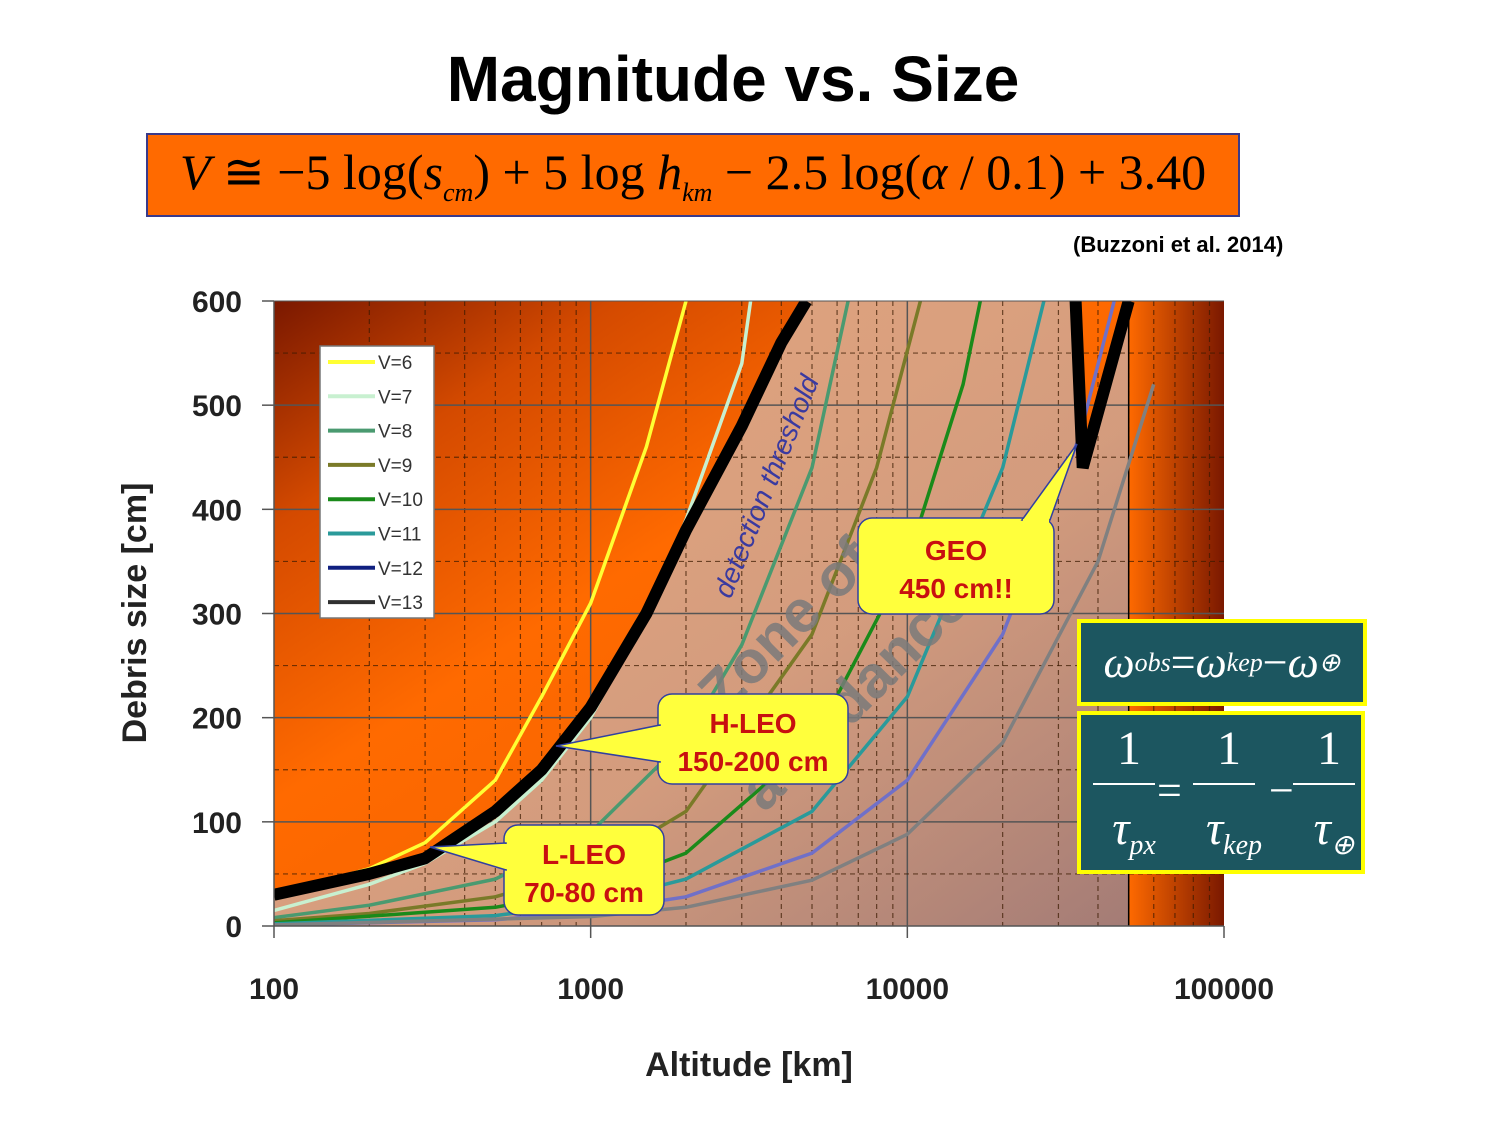 This screenshot has width=1500, height=1125. I want to click on tau-earth-symbol: τ, so click(1322, 828).